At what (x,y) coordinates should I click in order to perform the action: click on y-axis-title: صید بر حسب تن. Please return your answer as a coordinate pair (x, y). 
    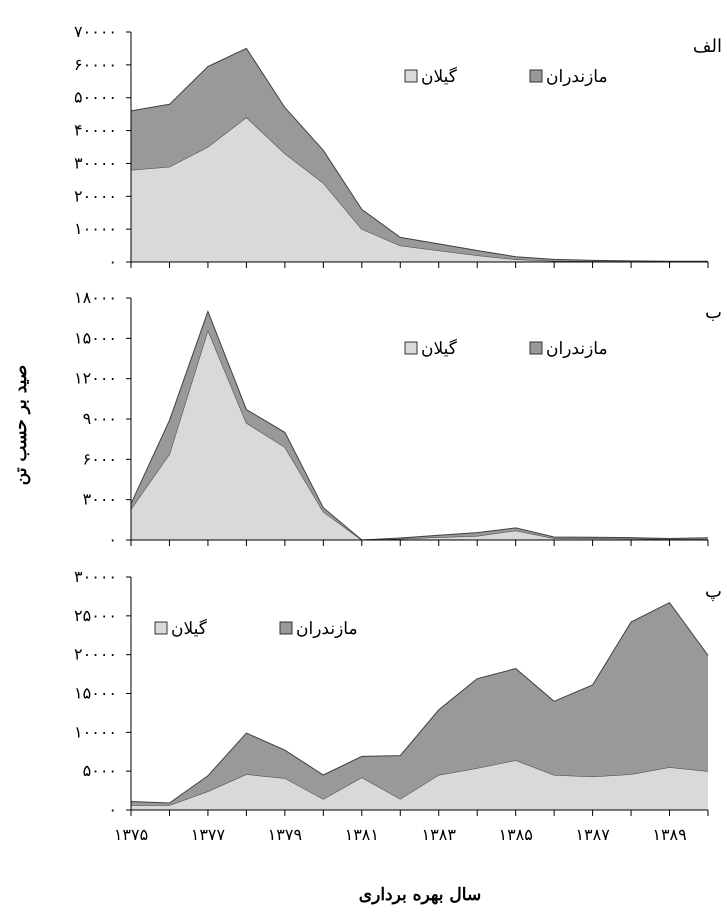
    Looking at the image, I should click on (21, 425).